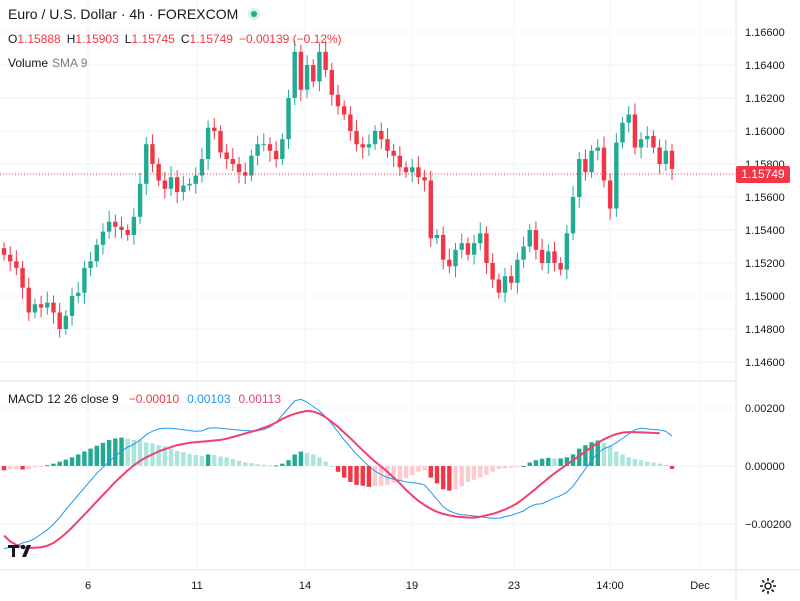 The width and height of the screenshot is (800, 601). What do you see at coordinates (765, 264) in the screenshot?
I see `price-tick-label: 1.15200` at bounding box center [765, 264].